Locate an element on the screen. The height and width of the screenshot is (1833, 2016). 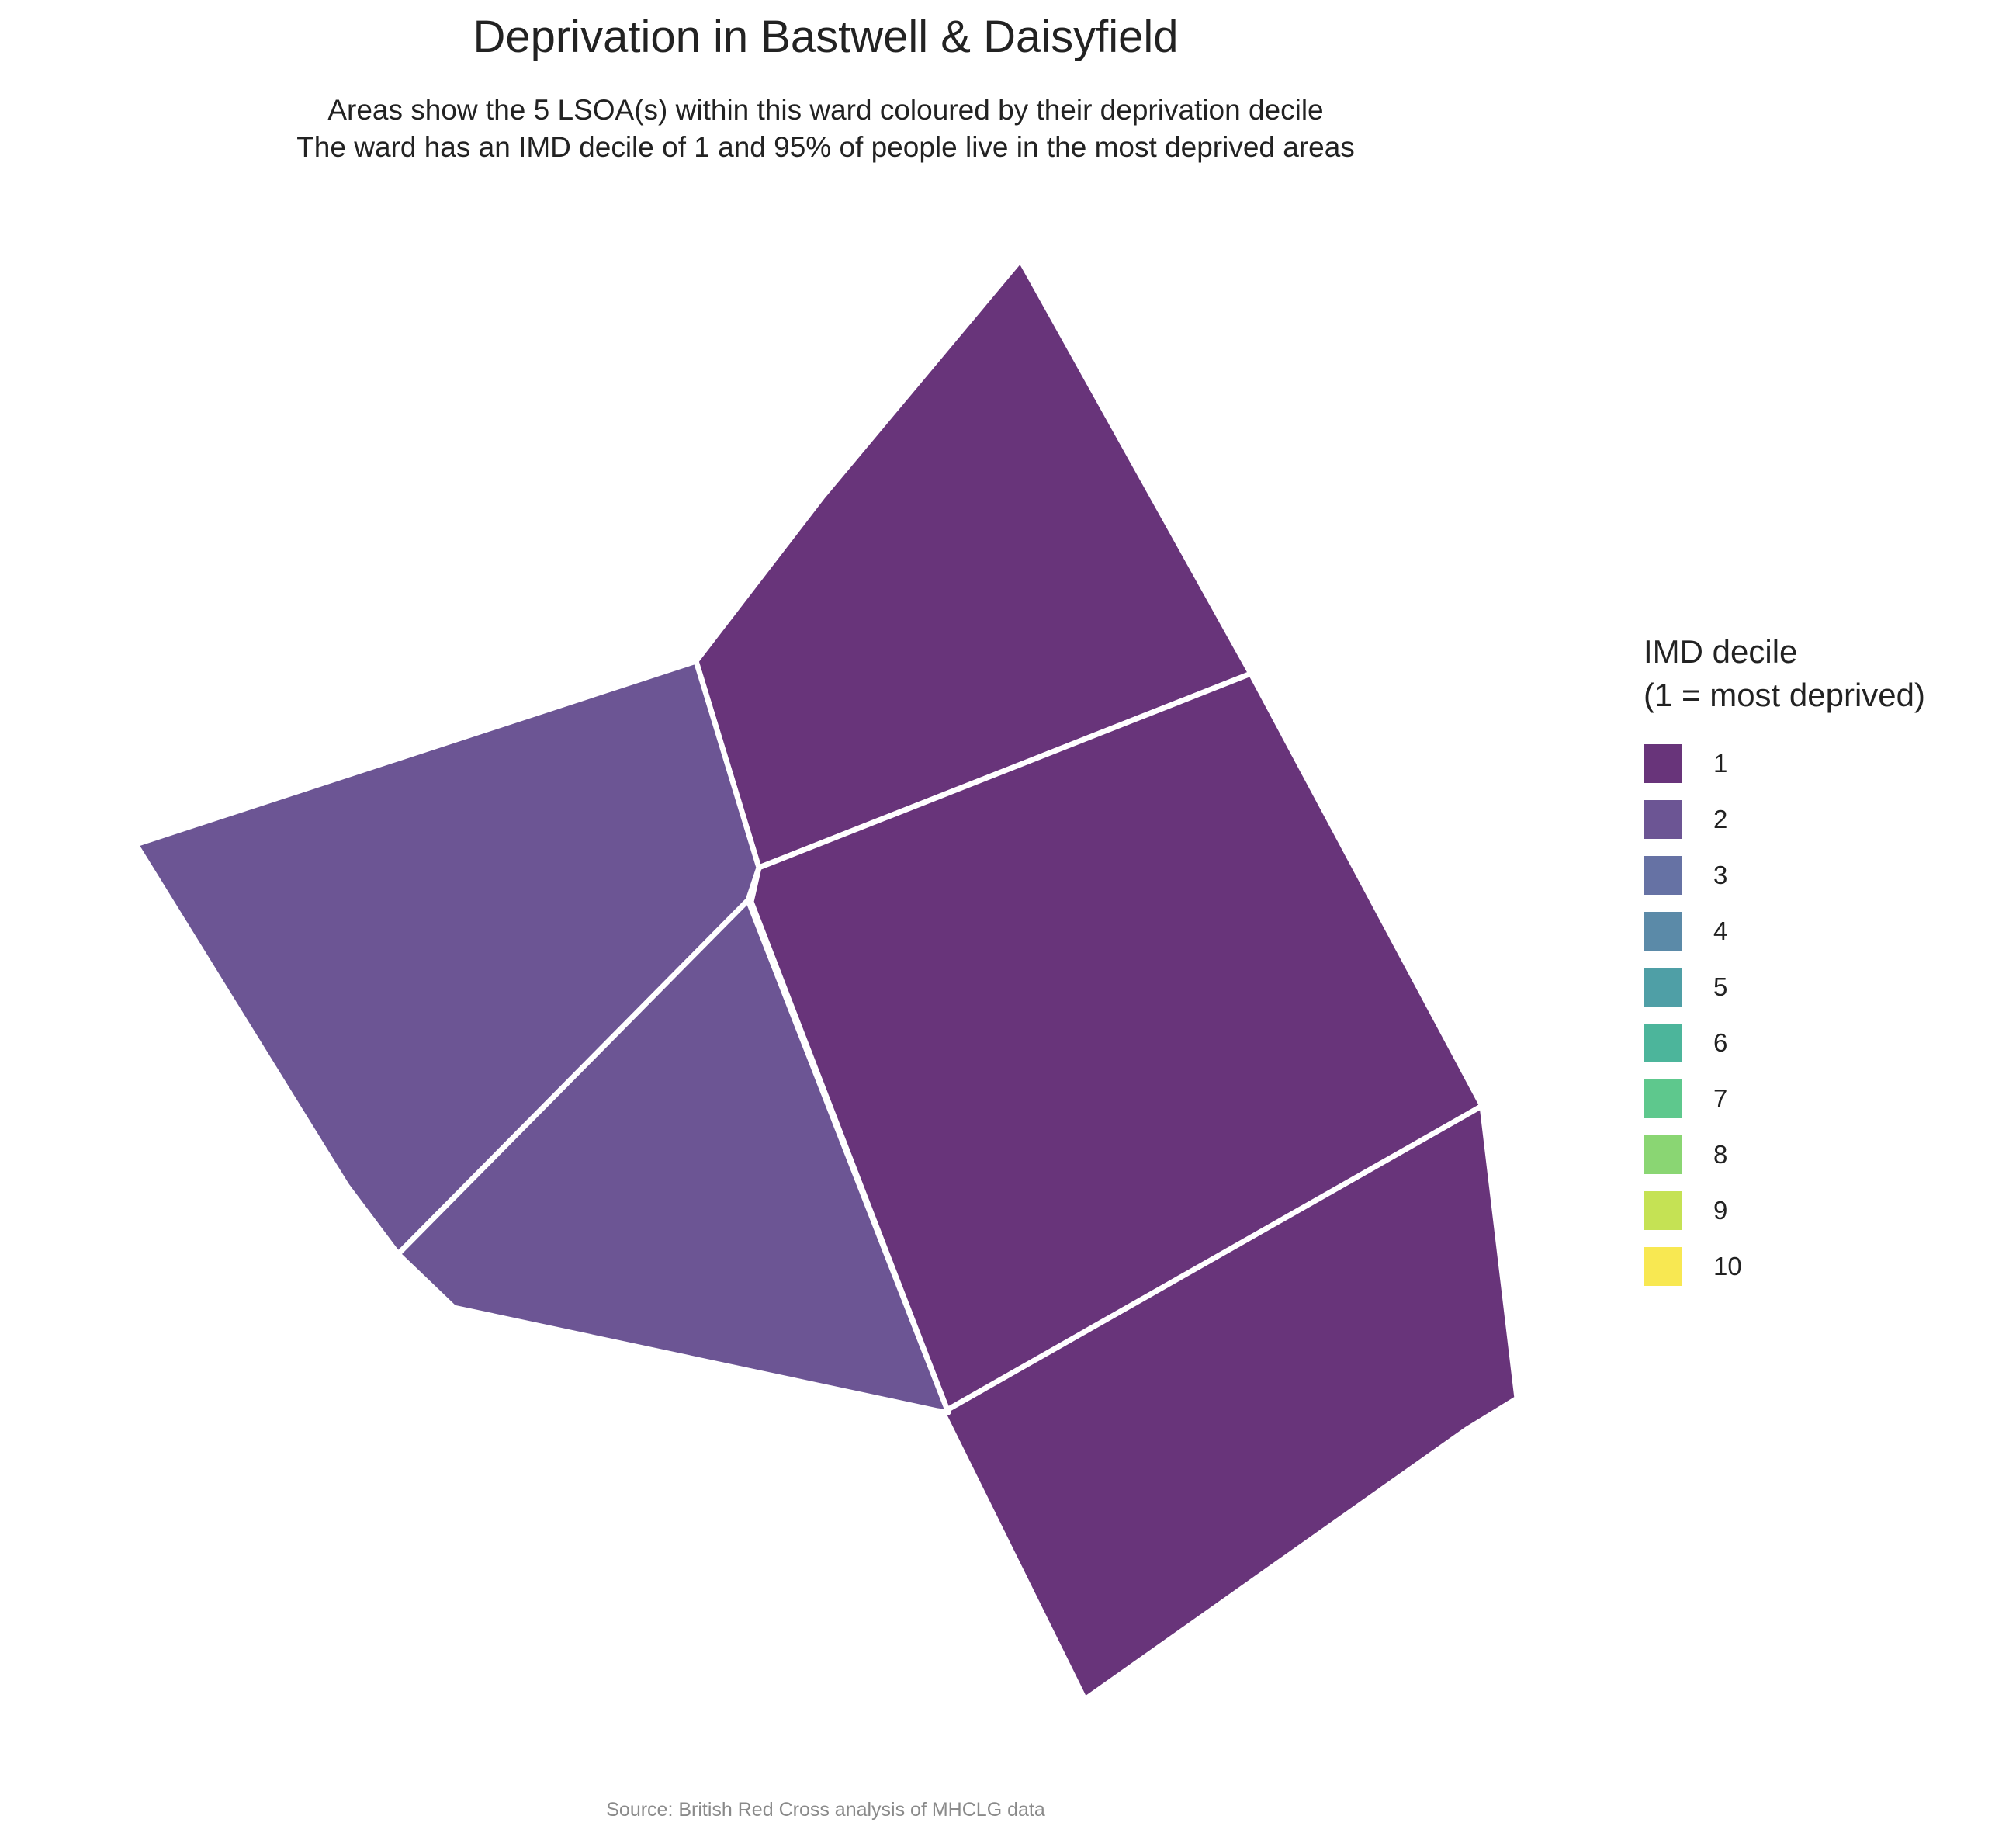
legend-label: 8 is located at coordinates (1720, 1154).